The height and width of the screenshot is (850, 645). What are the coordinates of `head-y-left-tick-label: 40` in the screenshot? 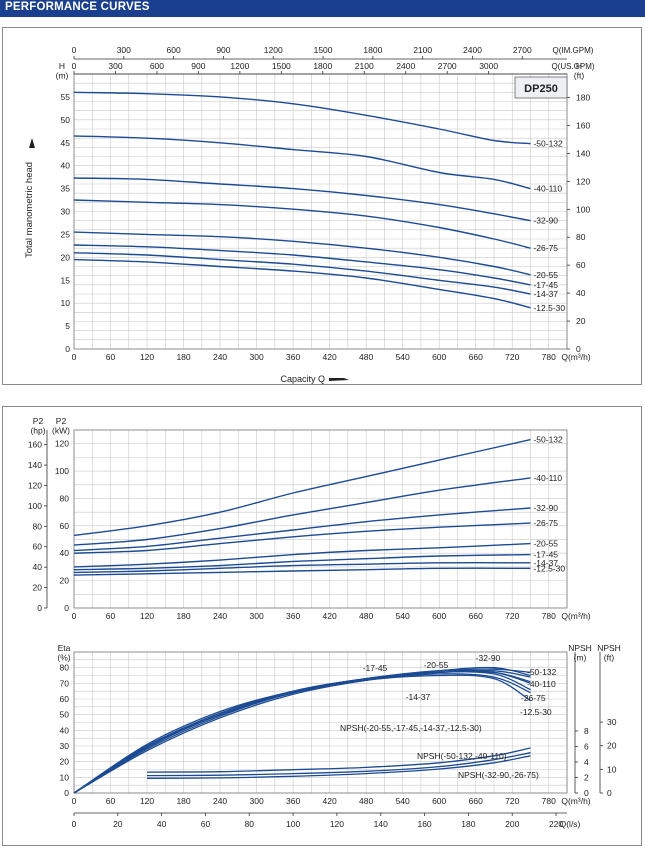 It's located at (66, 166).